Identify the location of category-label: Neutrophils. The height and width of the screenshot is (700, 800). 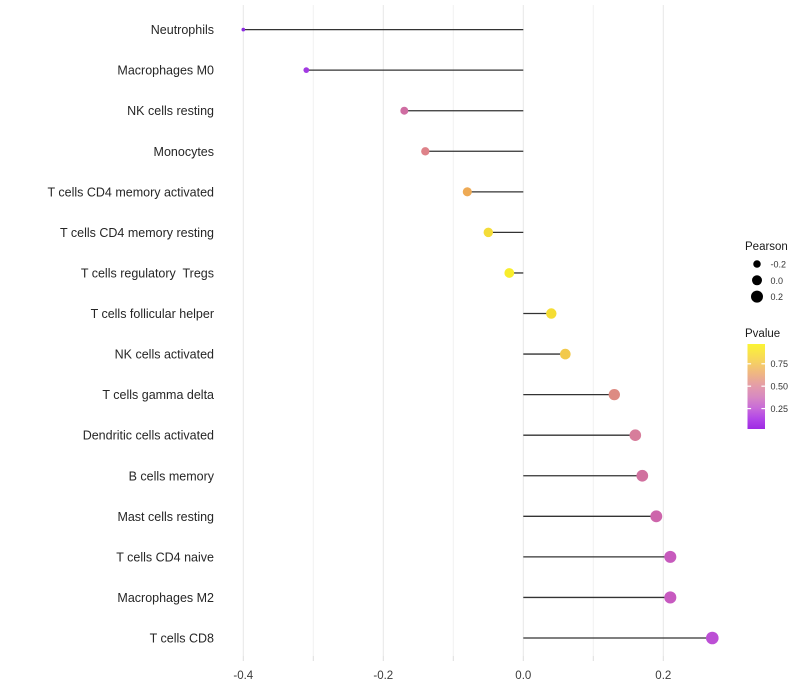
(182, 30).